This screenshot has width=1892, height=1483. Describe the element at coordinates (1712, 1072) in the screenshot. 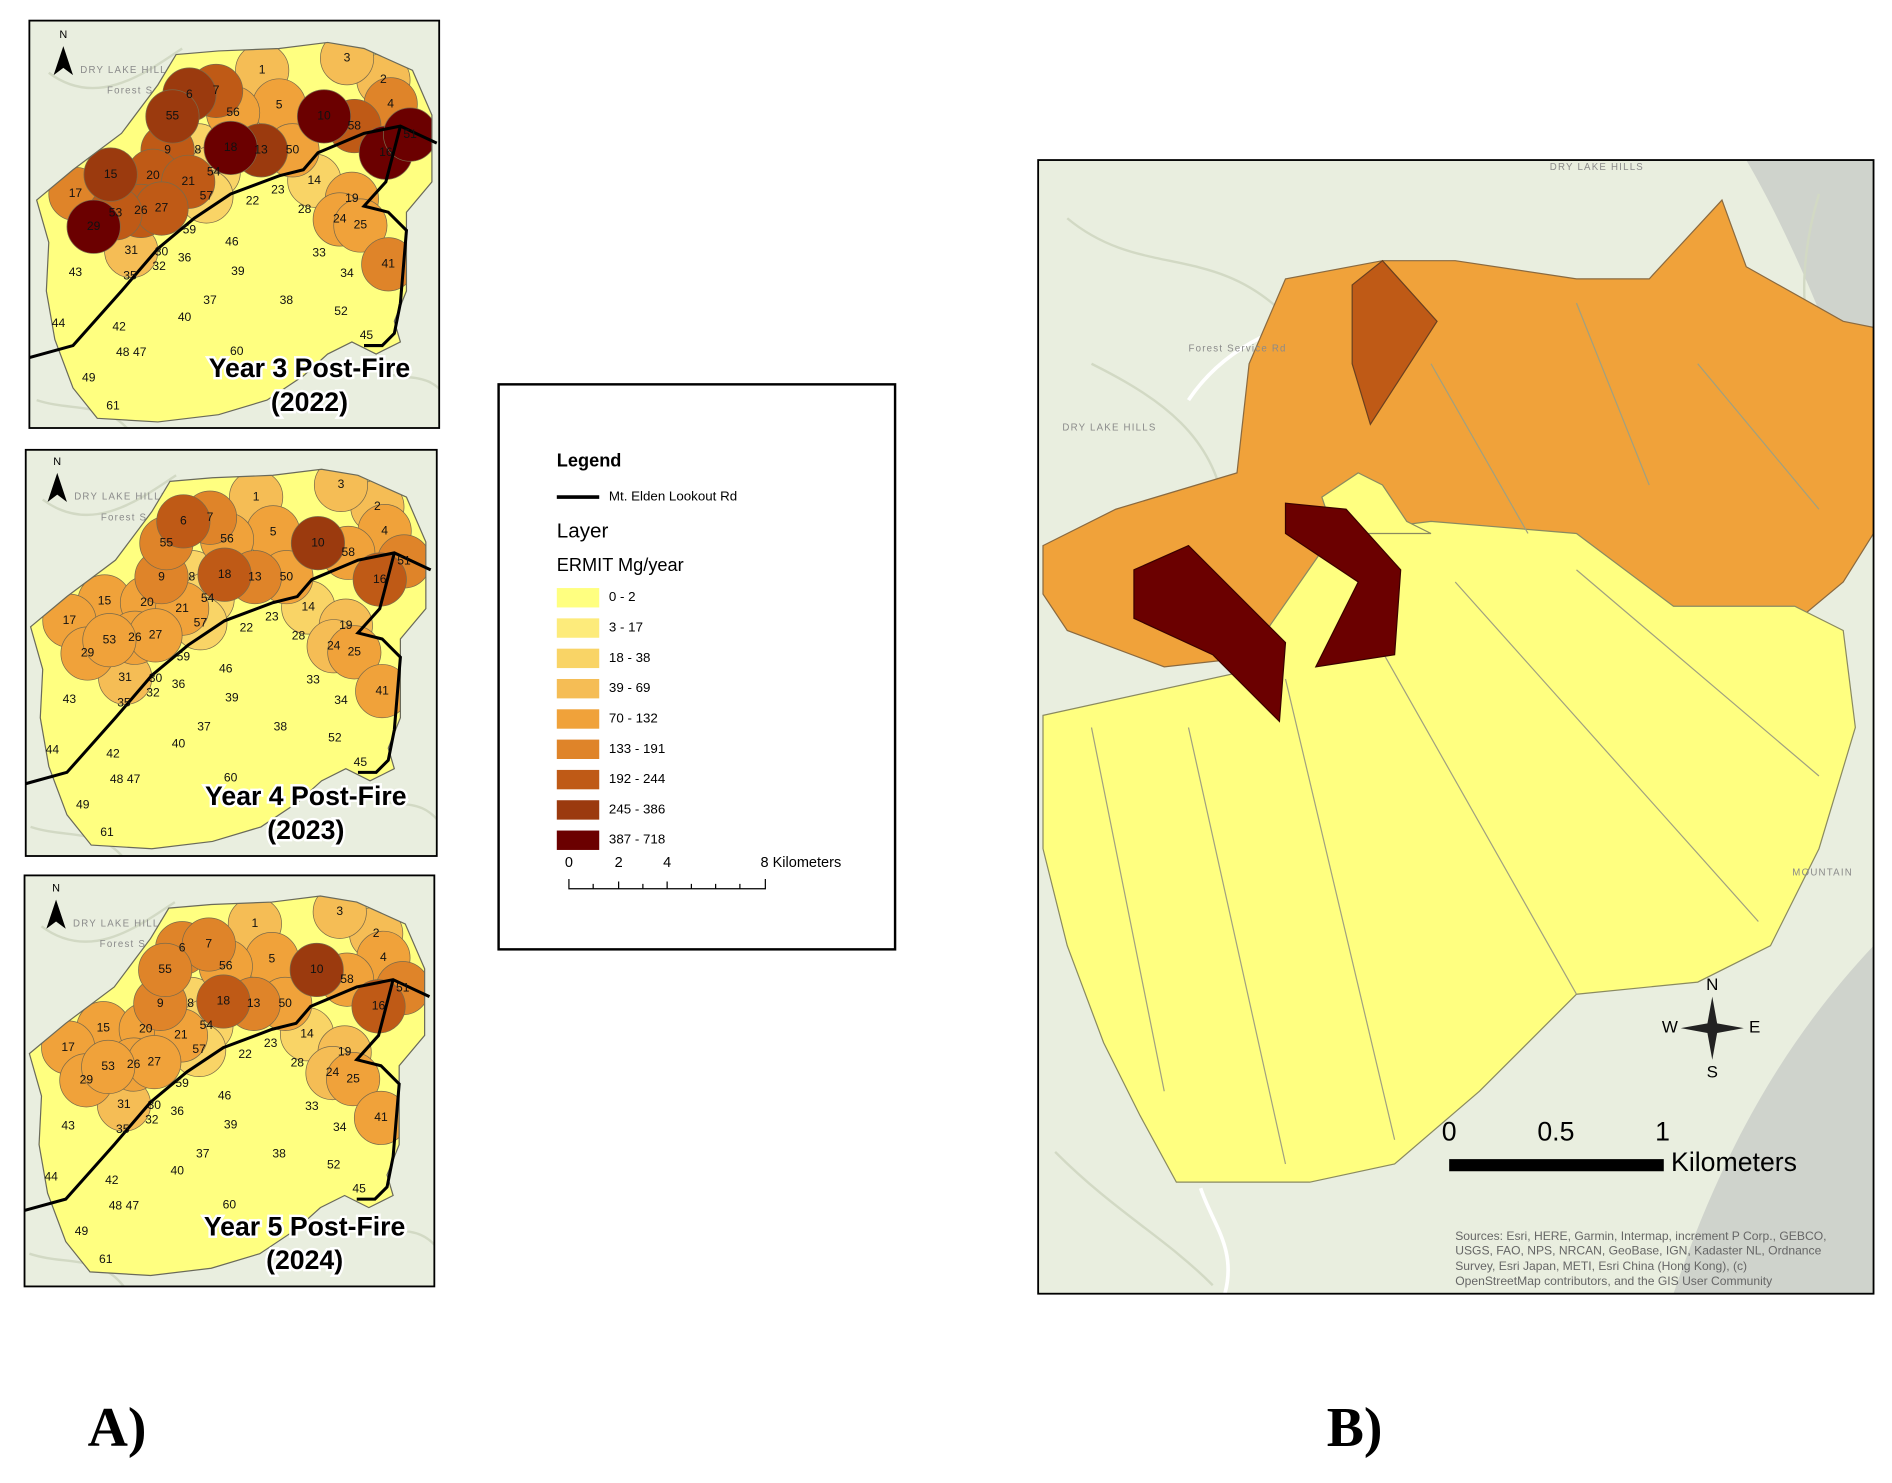

I see `compass-label: S` at that location.